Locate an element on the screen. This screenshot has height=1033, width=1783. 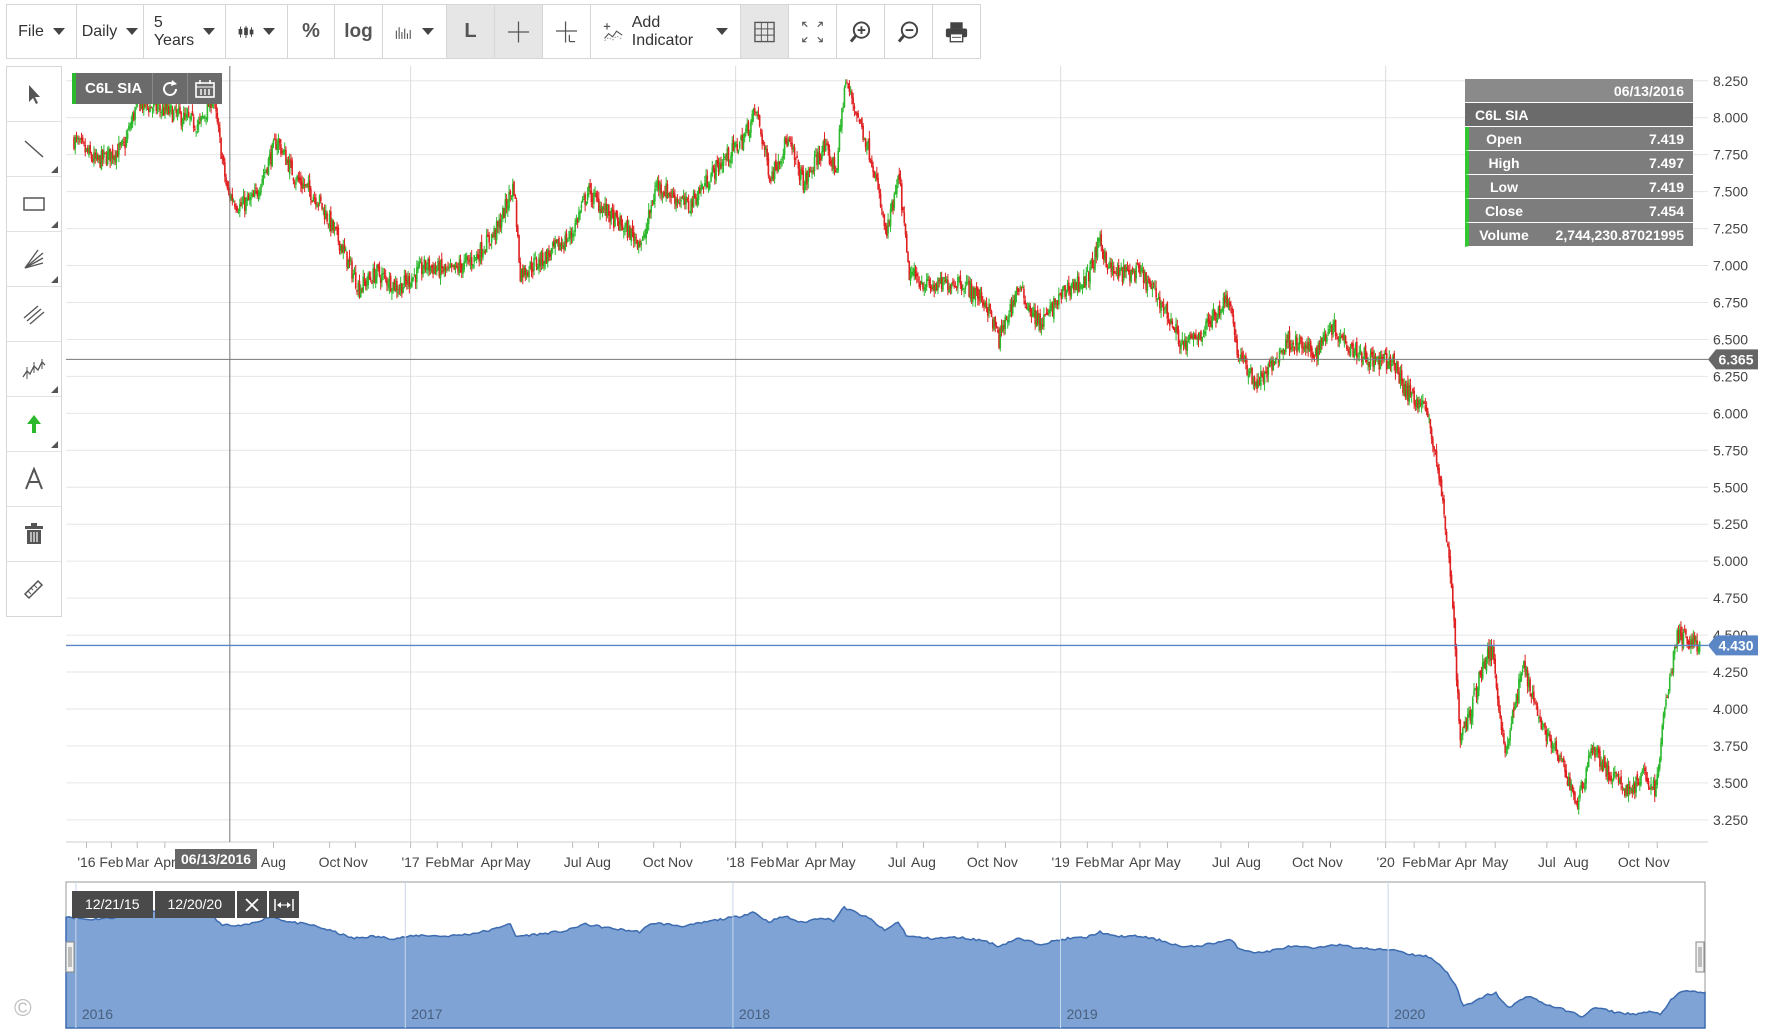
databox-value: 2,744,230.87021995 is located at coordinates (1619, 234).